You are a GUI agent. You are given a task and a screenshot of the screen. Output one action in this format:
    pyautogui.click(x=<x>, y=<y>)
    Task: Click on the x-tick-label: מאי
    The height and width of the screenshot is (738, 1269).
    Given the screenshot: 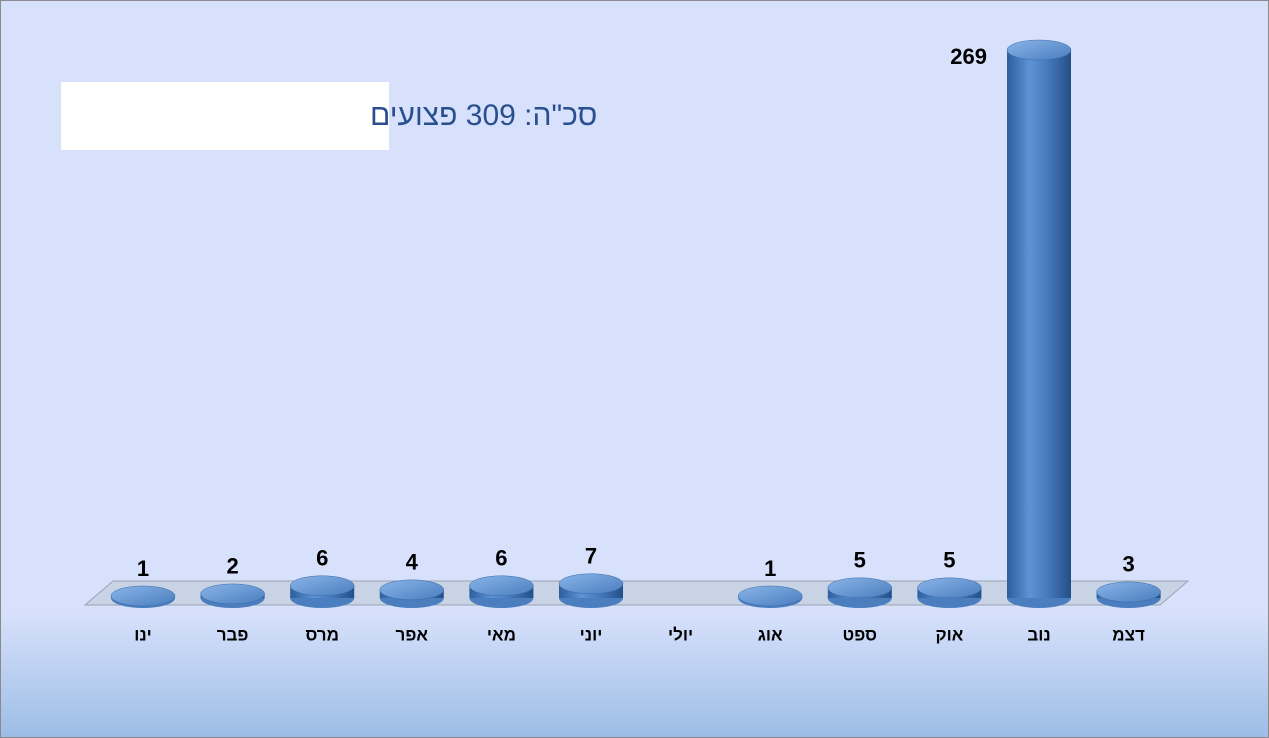 What is the action you would take?
    pyautogui.click(x=501, y=634)
    